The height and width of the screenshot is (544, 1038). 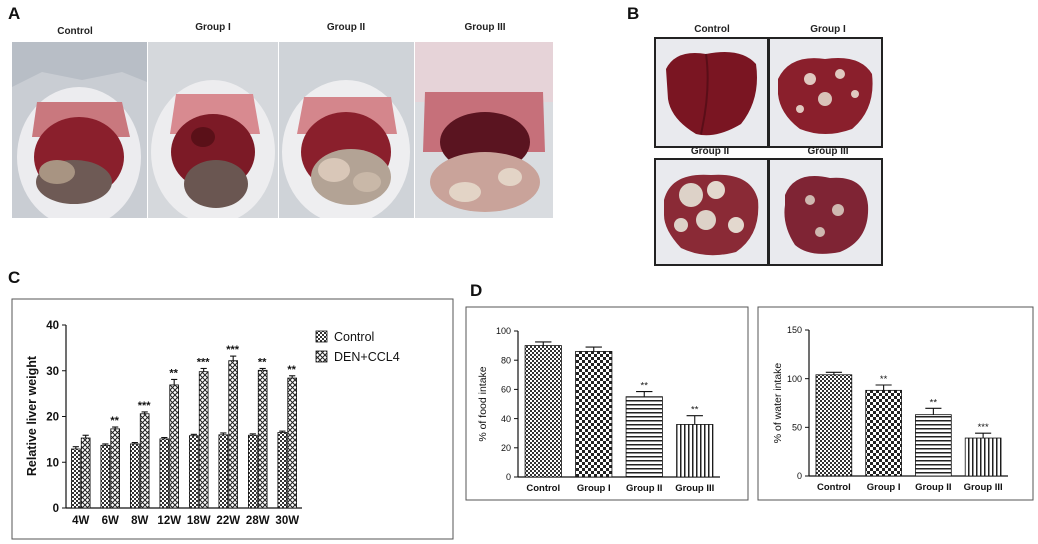 I want to click on panel-a-label-control: Control, so click(x=75, y=31).